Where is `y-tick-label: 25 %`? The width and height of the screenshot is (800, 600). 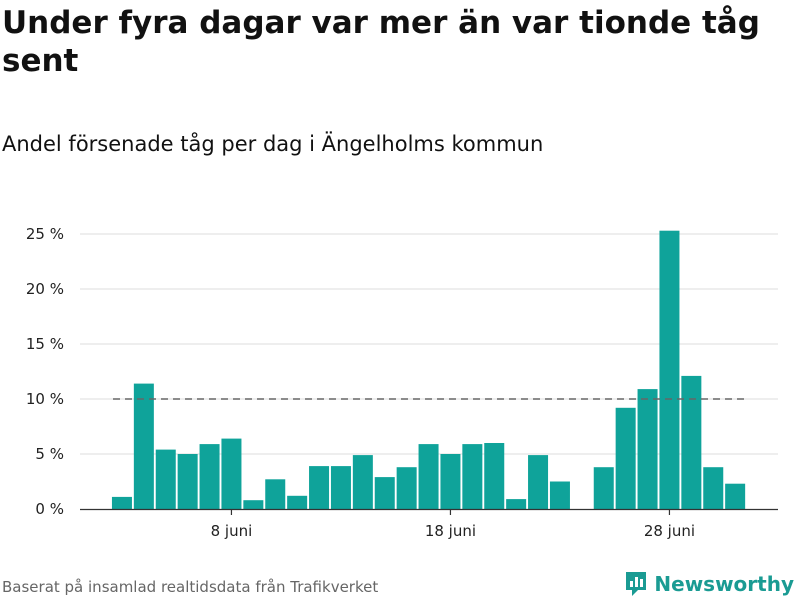 y-tick-label: 25 % is located at coordinates (45, 234).